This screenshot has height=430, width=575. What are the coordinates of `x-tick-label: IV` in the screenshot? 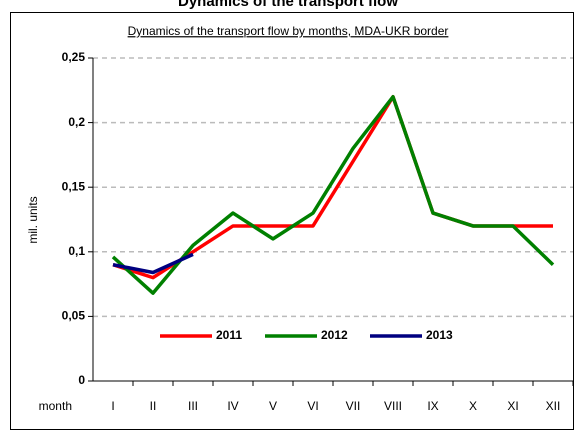 It's located at (232, 406).